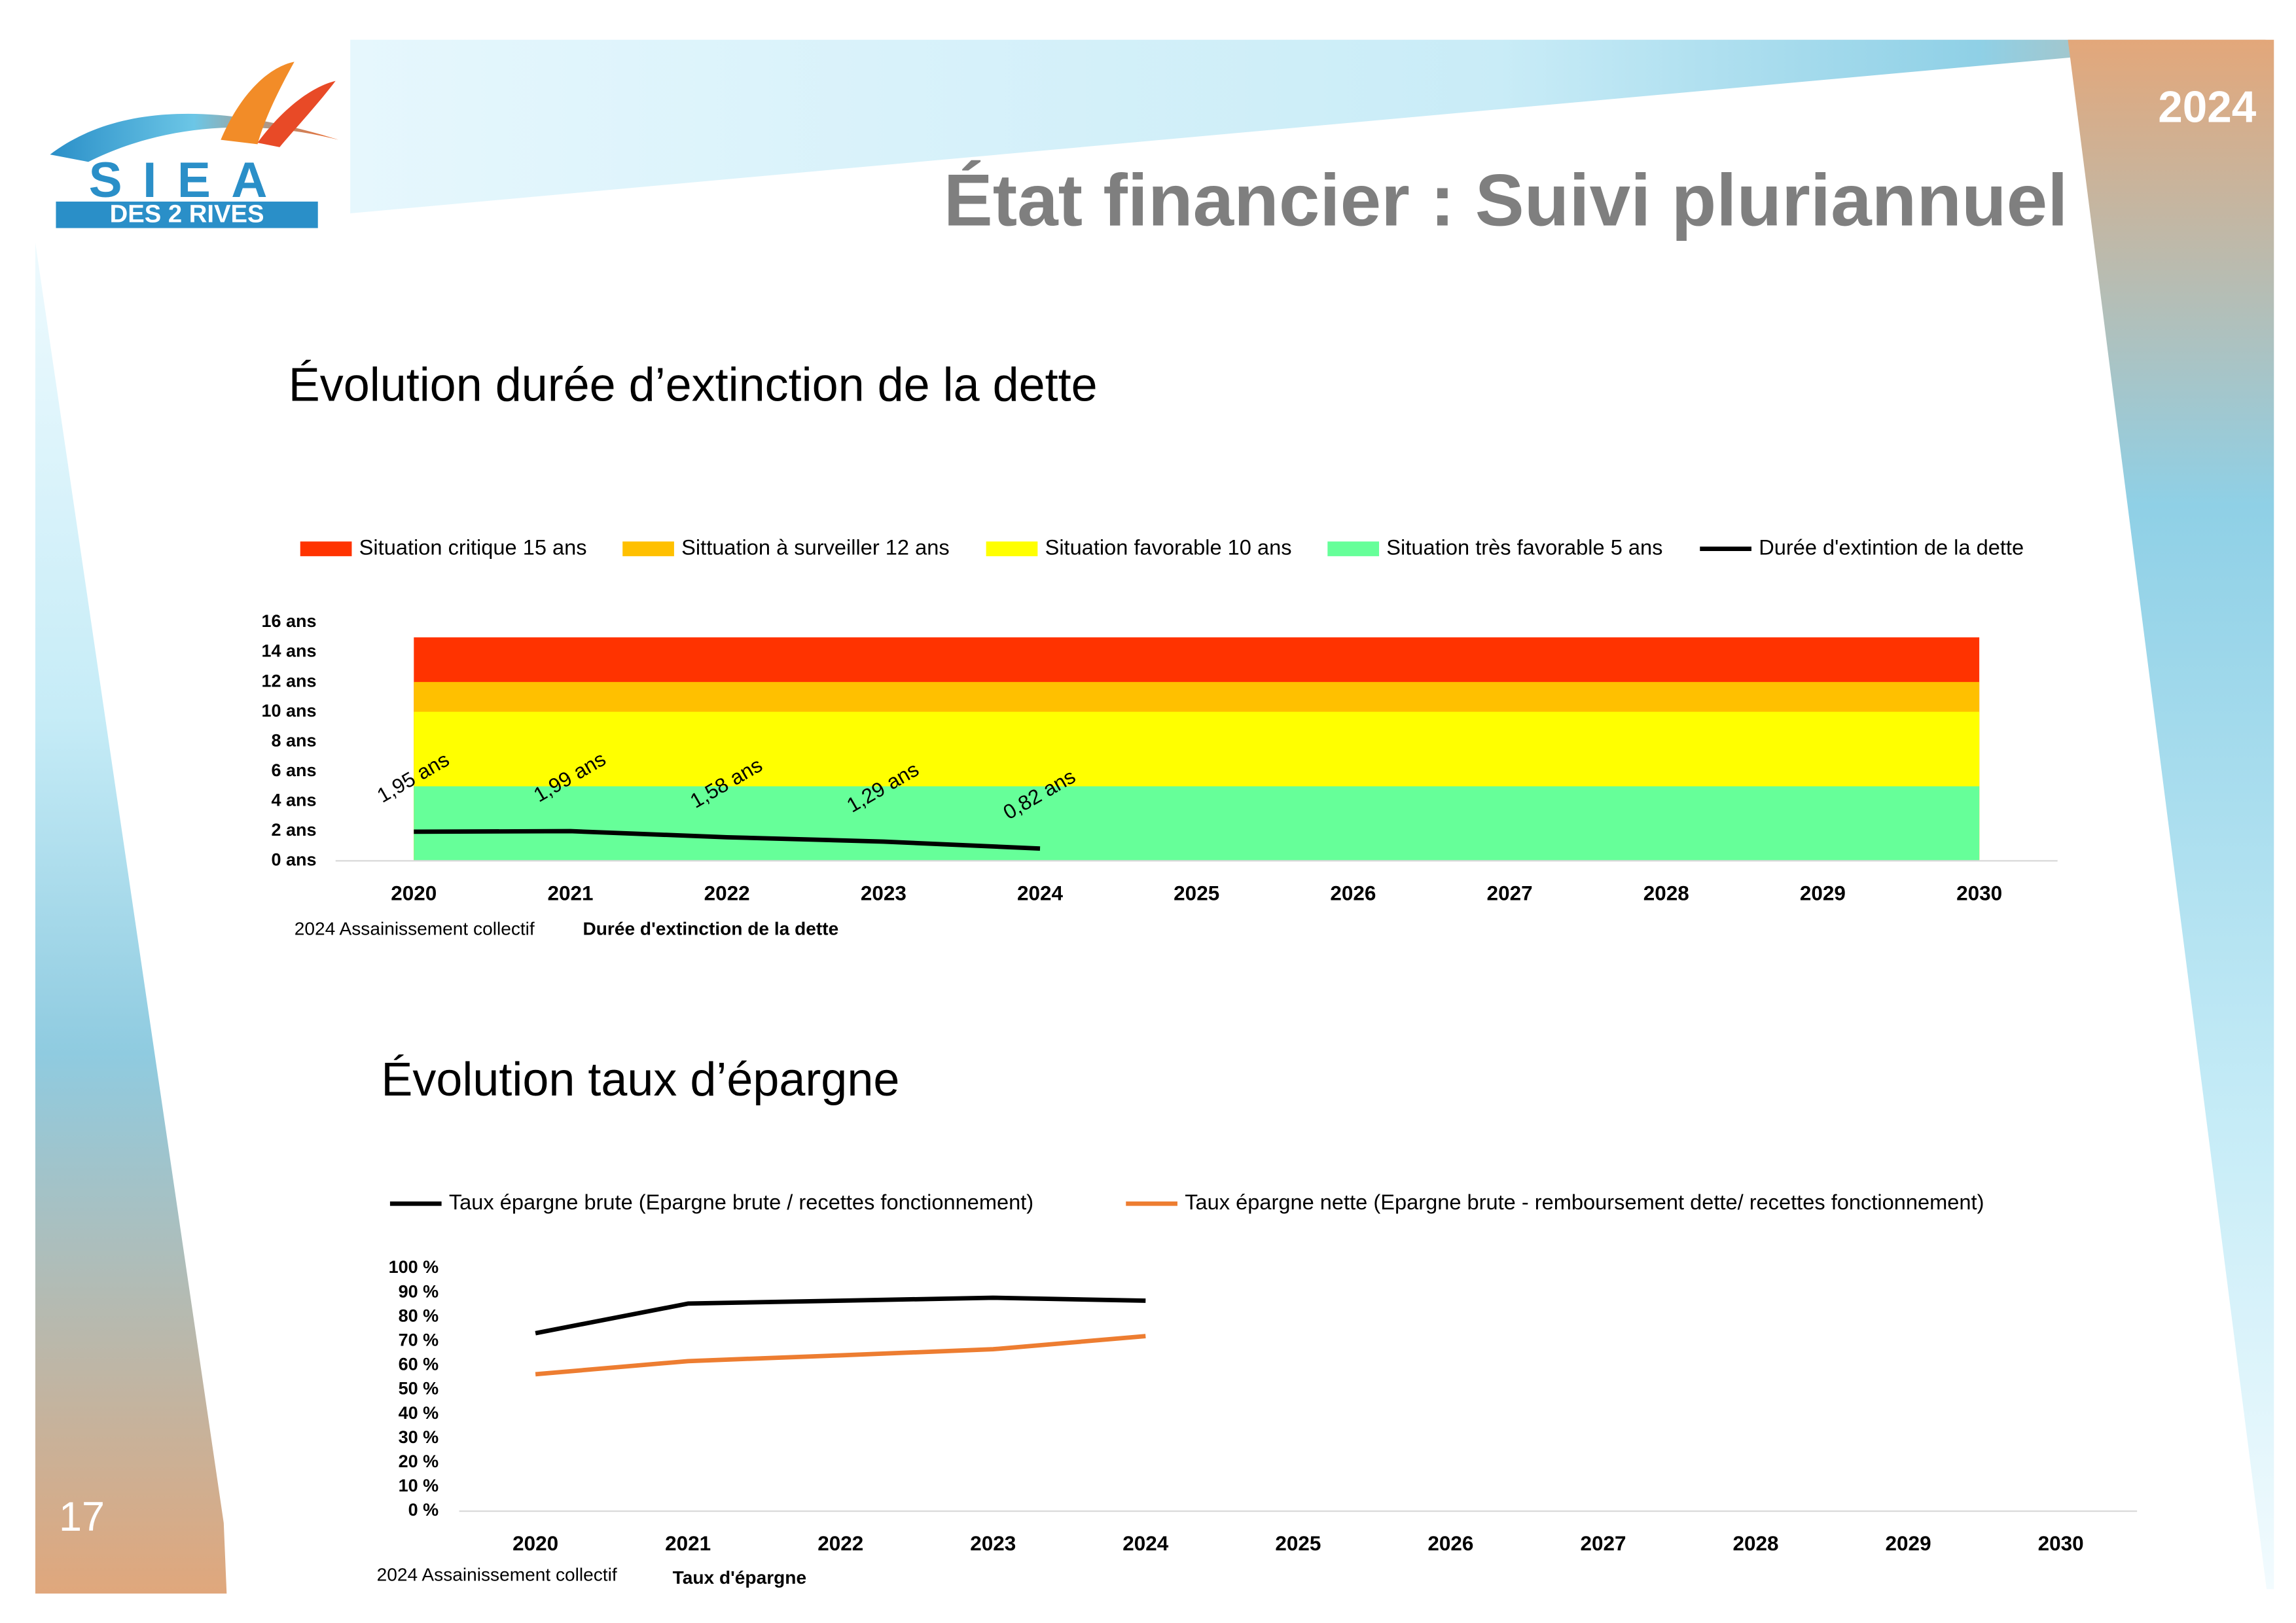 The image size is (2296, 1623). What do you see at coordinates (294, 859) in the screenshot?
I see `y-tick-label: 0 ans` at bounding box center [294, 859].